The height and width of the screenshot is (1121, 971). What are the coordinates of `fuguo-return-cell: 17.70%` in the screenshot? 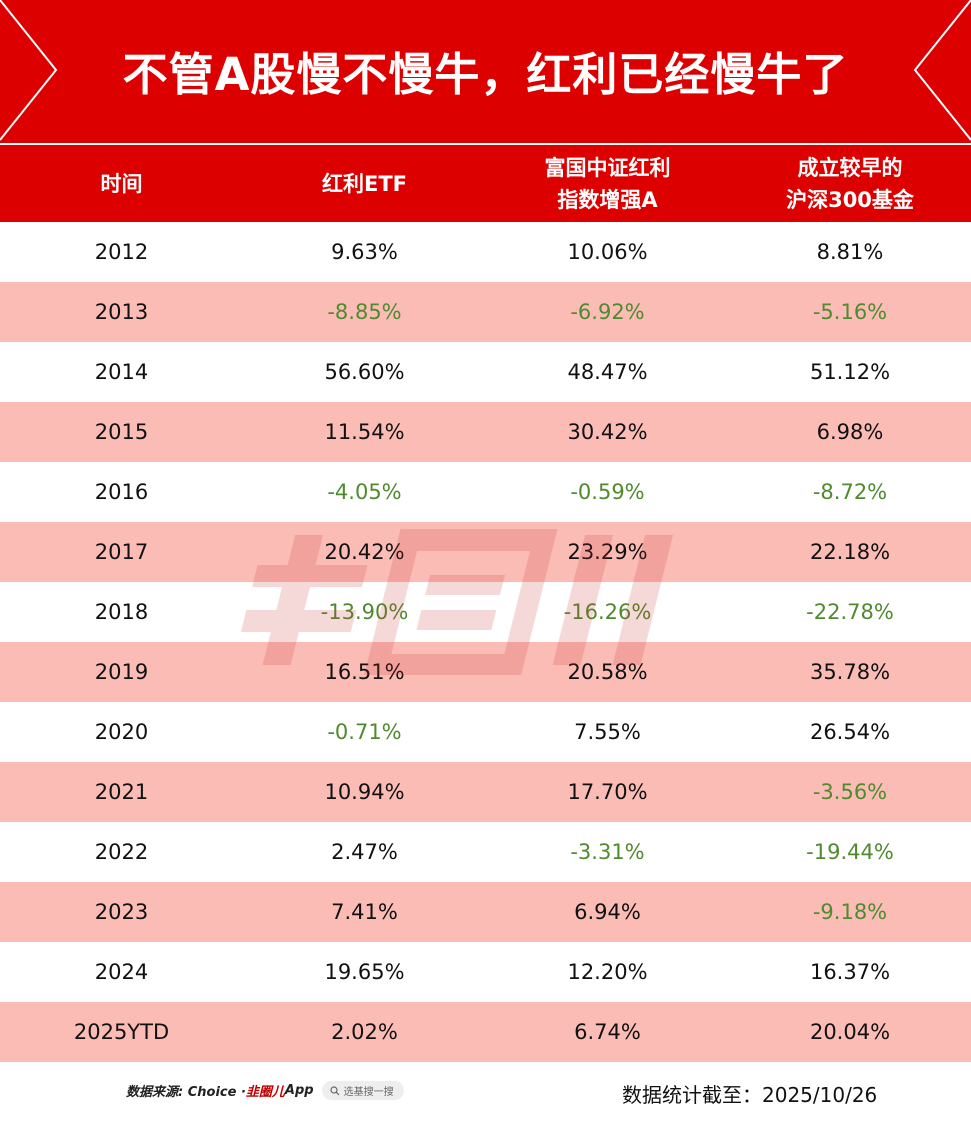 It's located at (607, 792).